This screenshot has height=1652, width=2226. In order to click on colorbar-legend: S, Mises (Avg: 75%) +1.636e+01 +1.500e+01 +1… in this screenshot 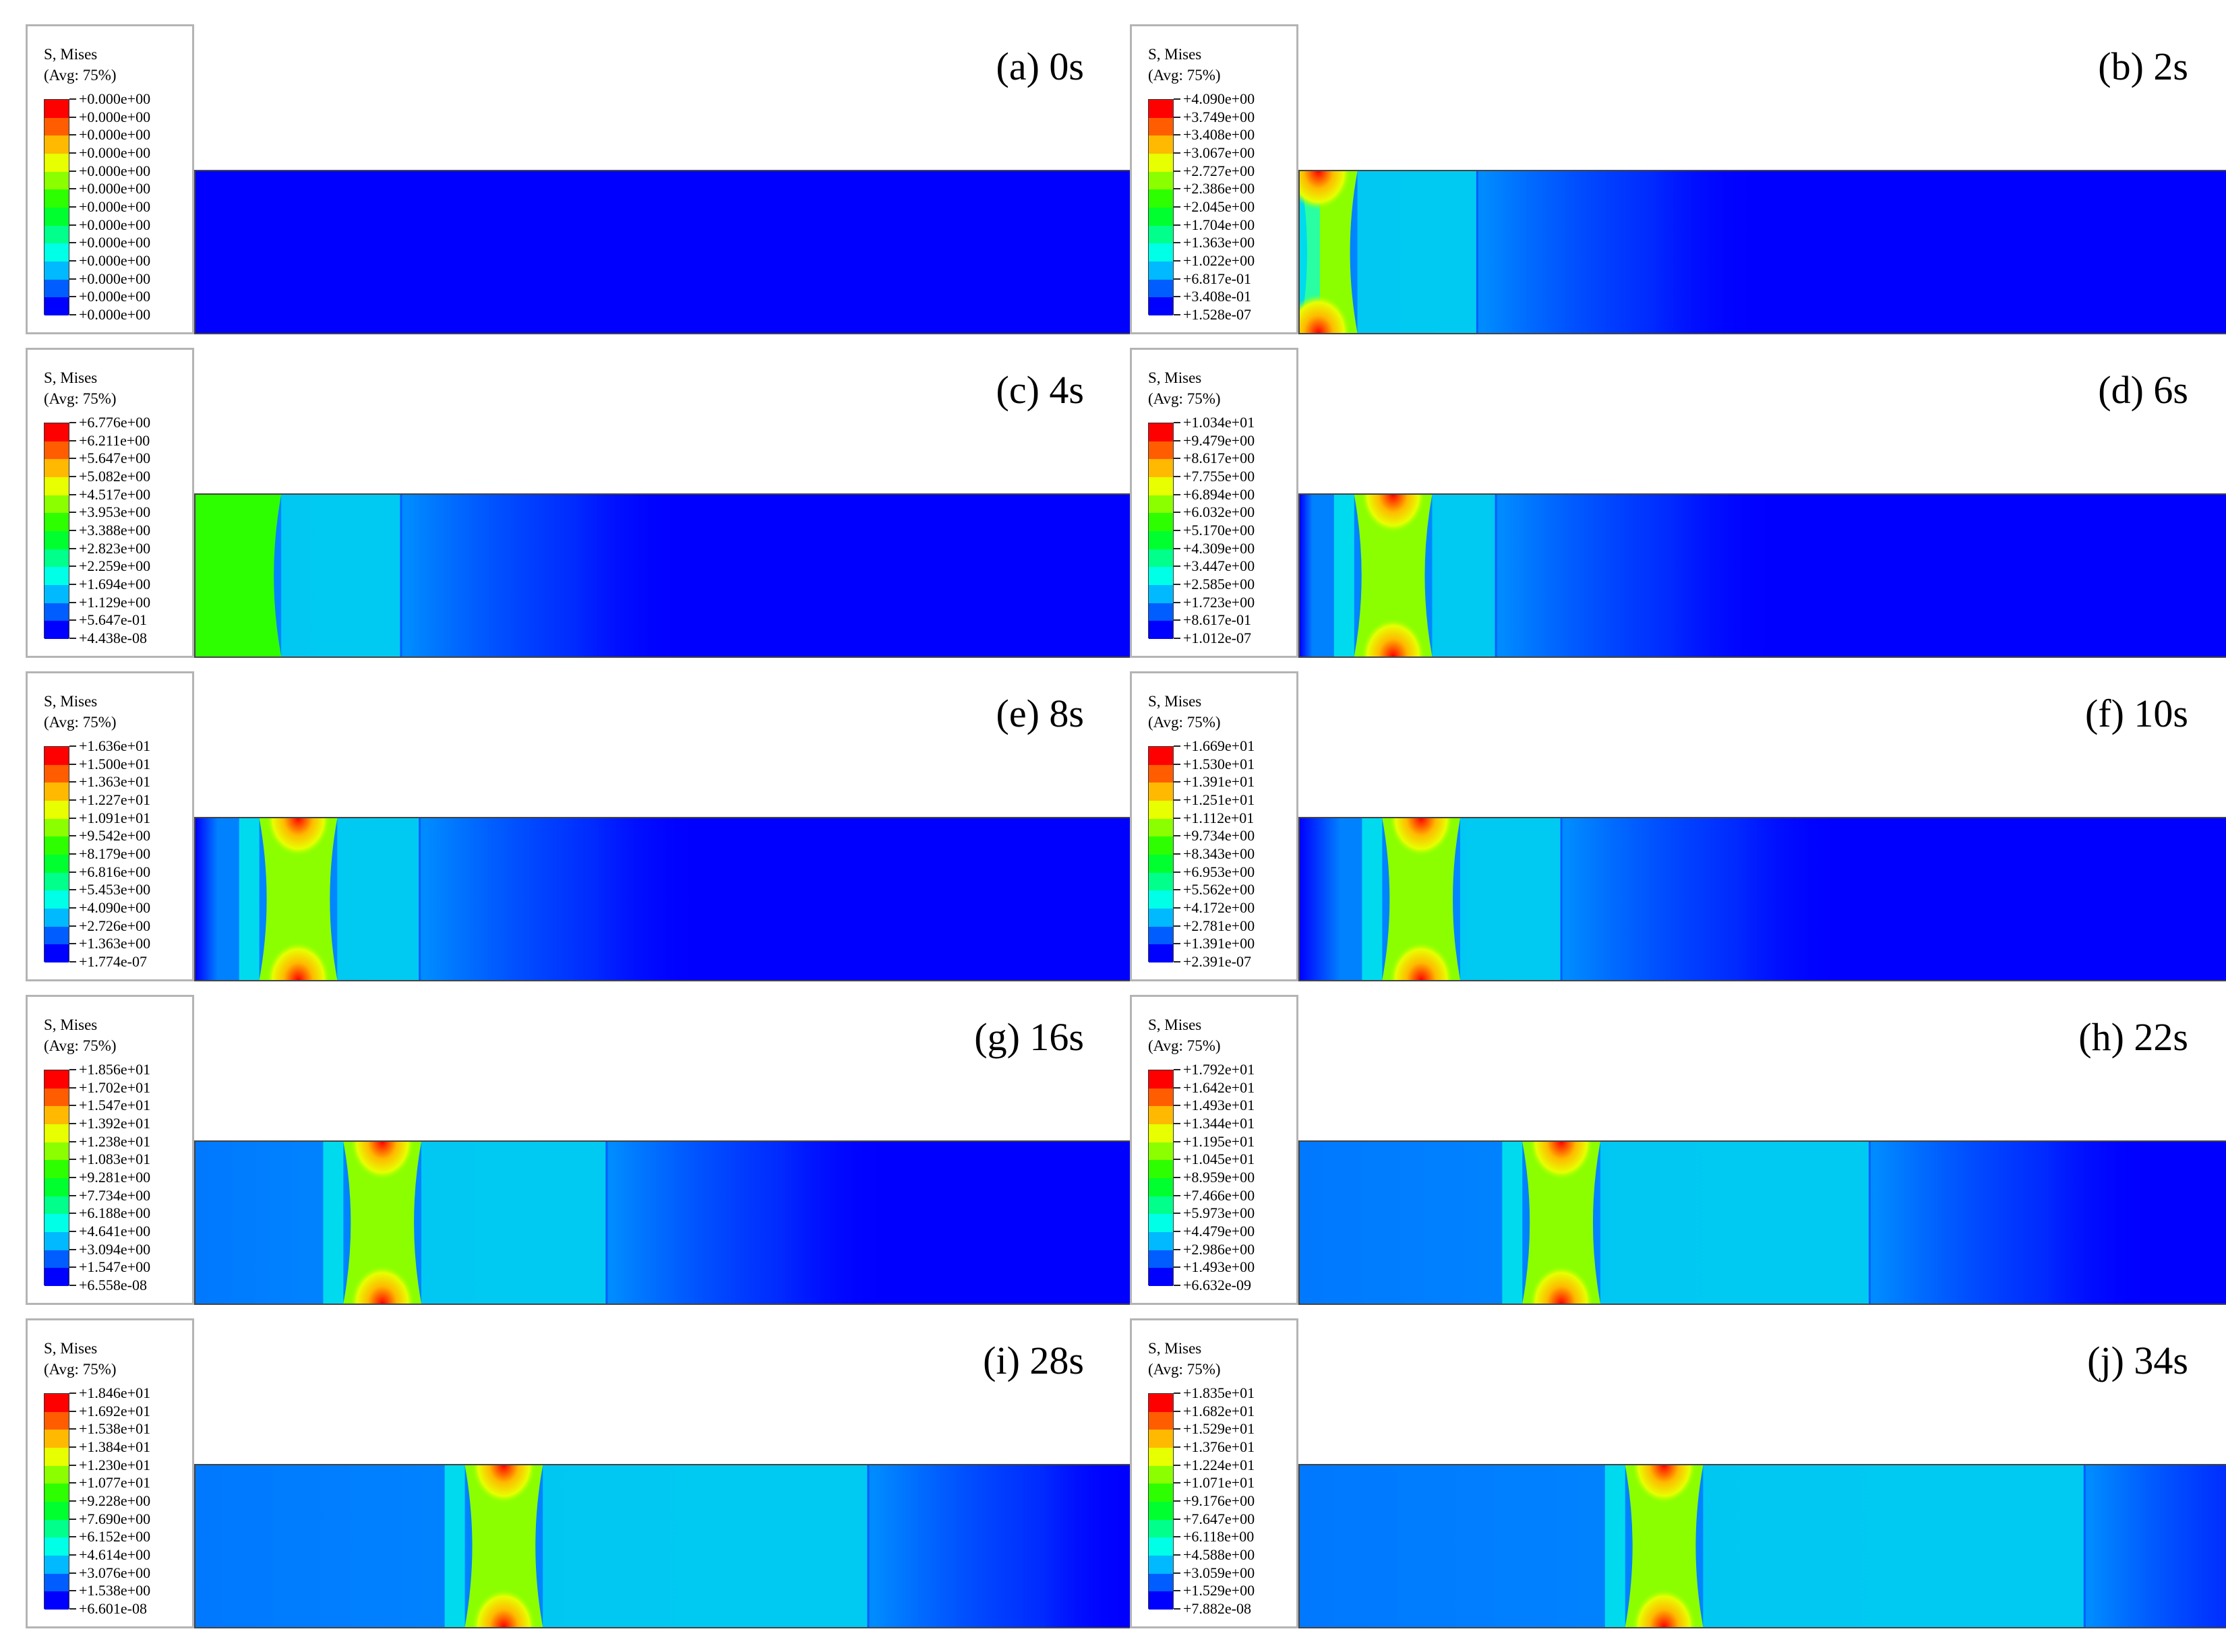, I will do `click(110, 826)`.